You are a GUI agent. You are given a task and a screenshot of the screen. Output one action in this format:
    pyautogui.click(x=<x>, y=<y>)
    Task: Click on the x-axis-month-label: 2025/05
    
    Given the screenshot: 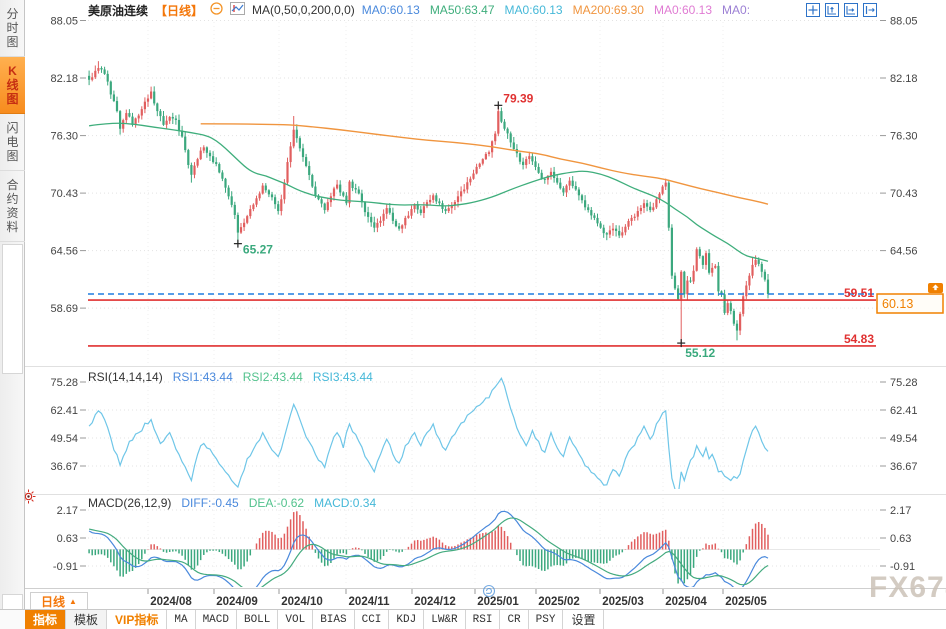 What is the action you would take?
    pyautogui.click(x=746, y=602)
    